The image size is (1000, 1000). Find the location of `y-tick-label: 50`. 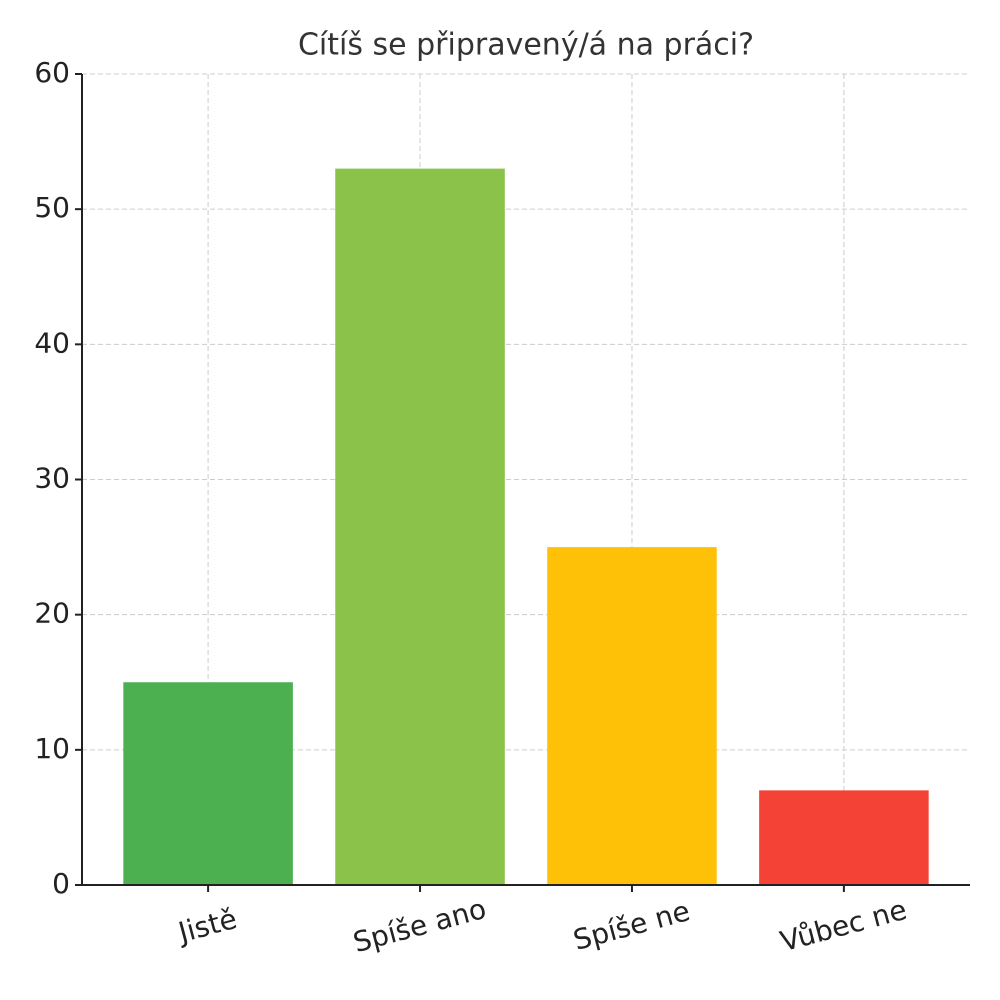

y-tick-label: 50 is located at coordinates (52, 207).